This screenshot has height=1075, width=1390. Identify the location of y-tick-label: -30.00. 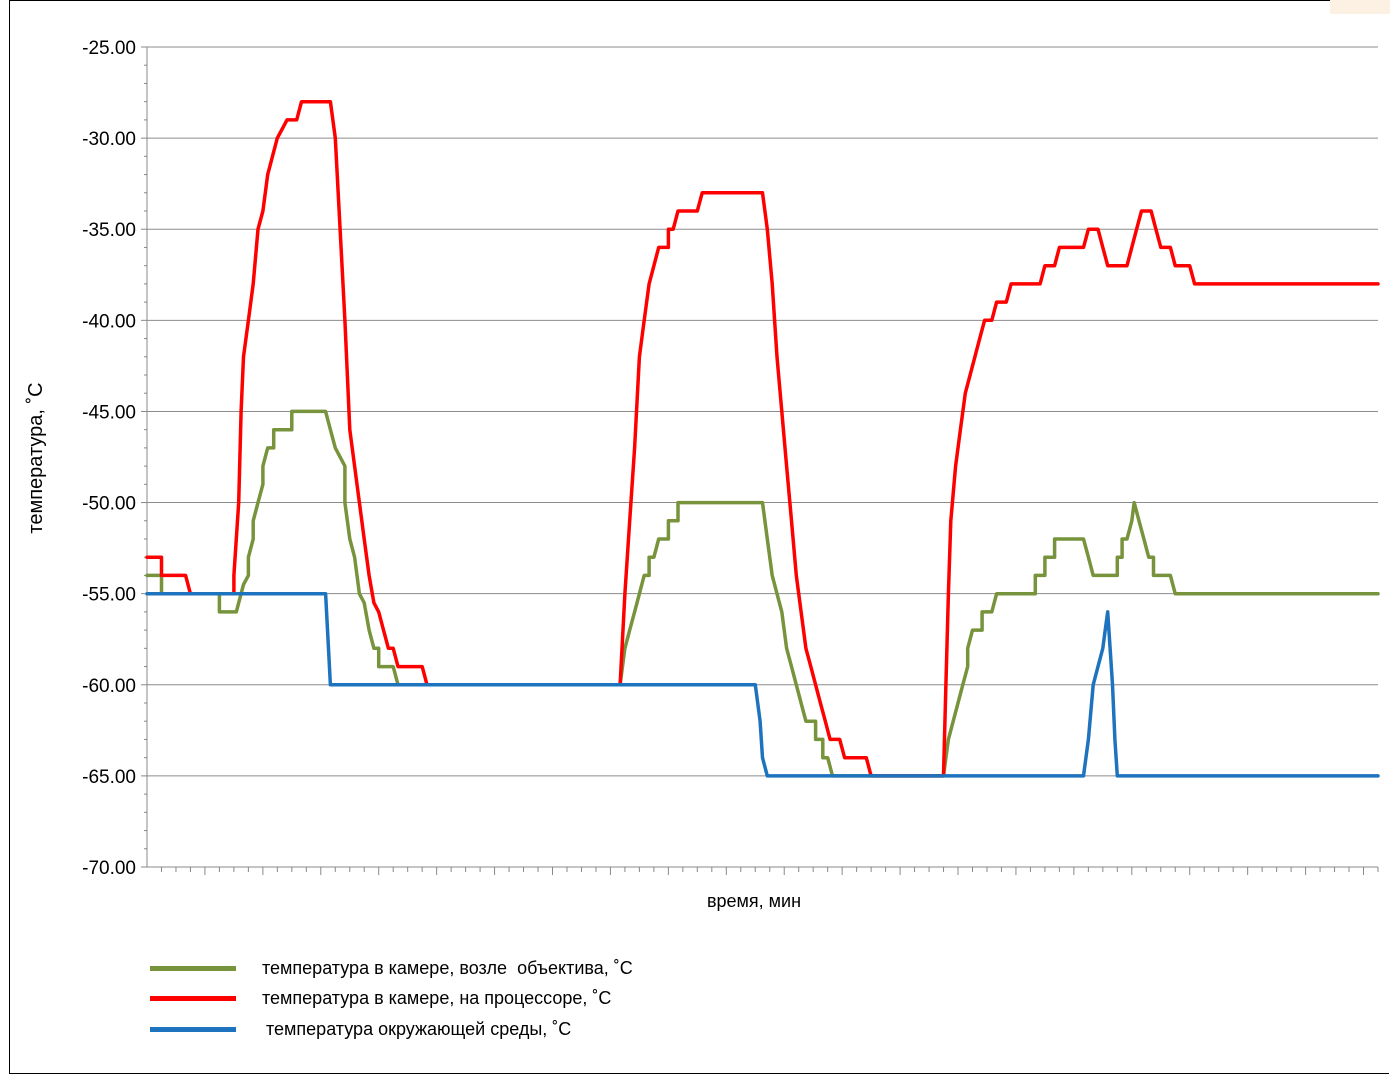
(109, 139).